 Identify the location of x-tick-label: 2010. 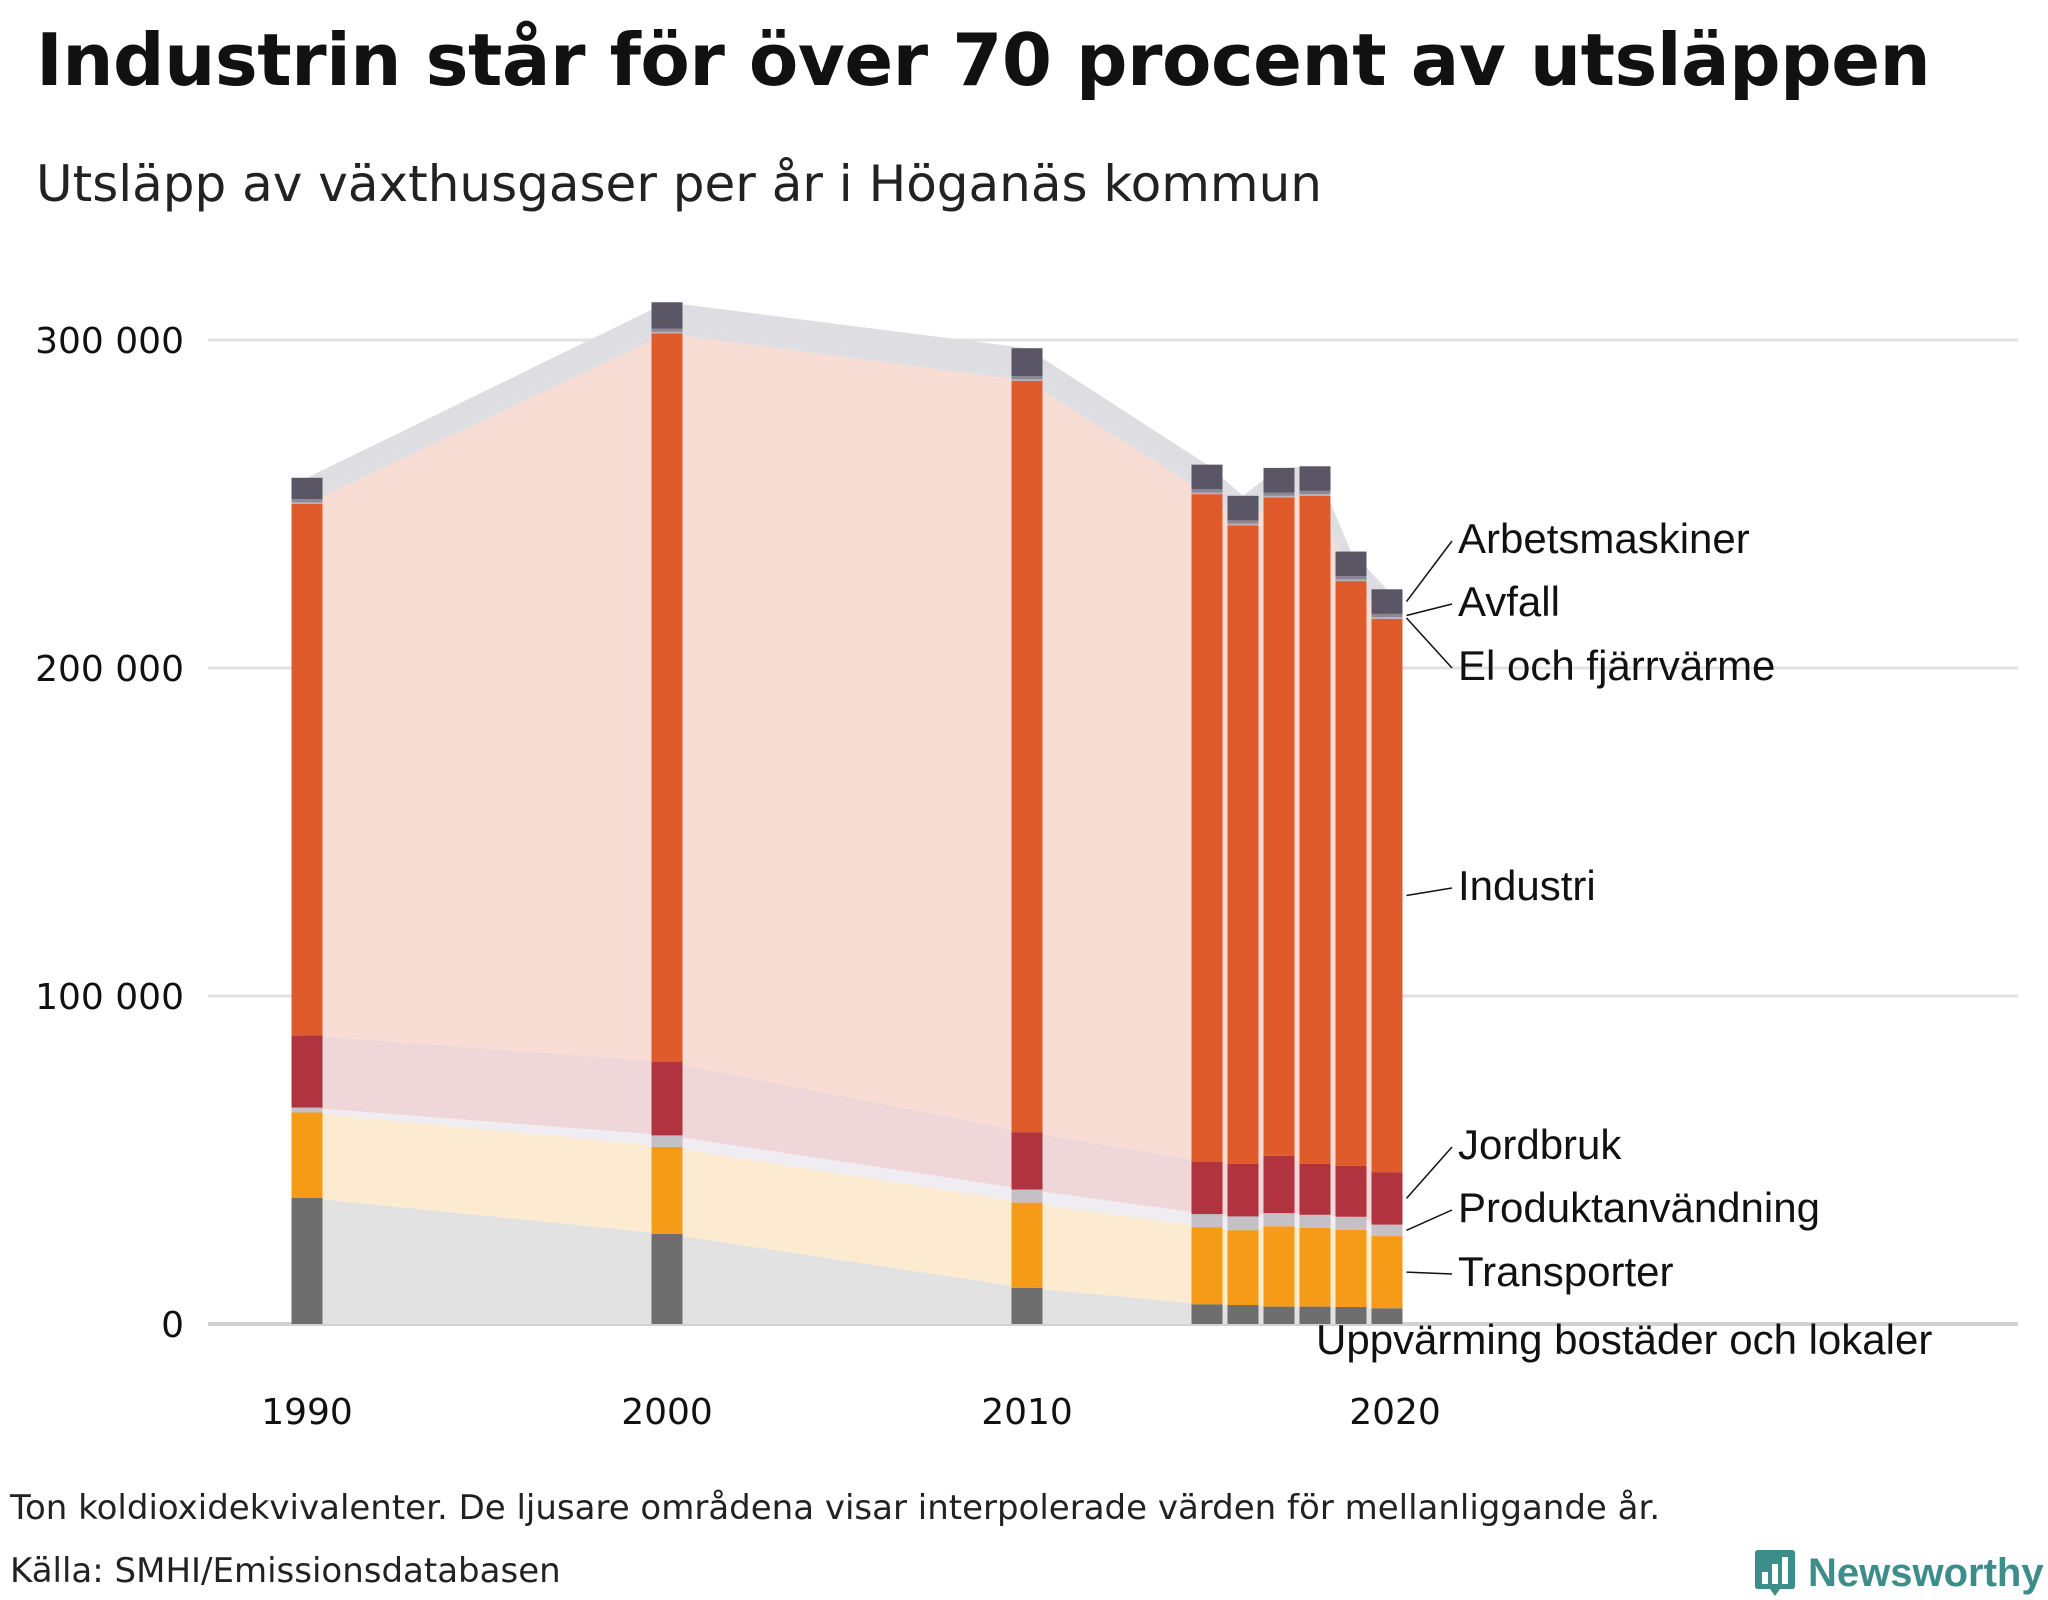
(1027, 1412).